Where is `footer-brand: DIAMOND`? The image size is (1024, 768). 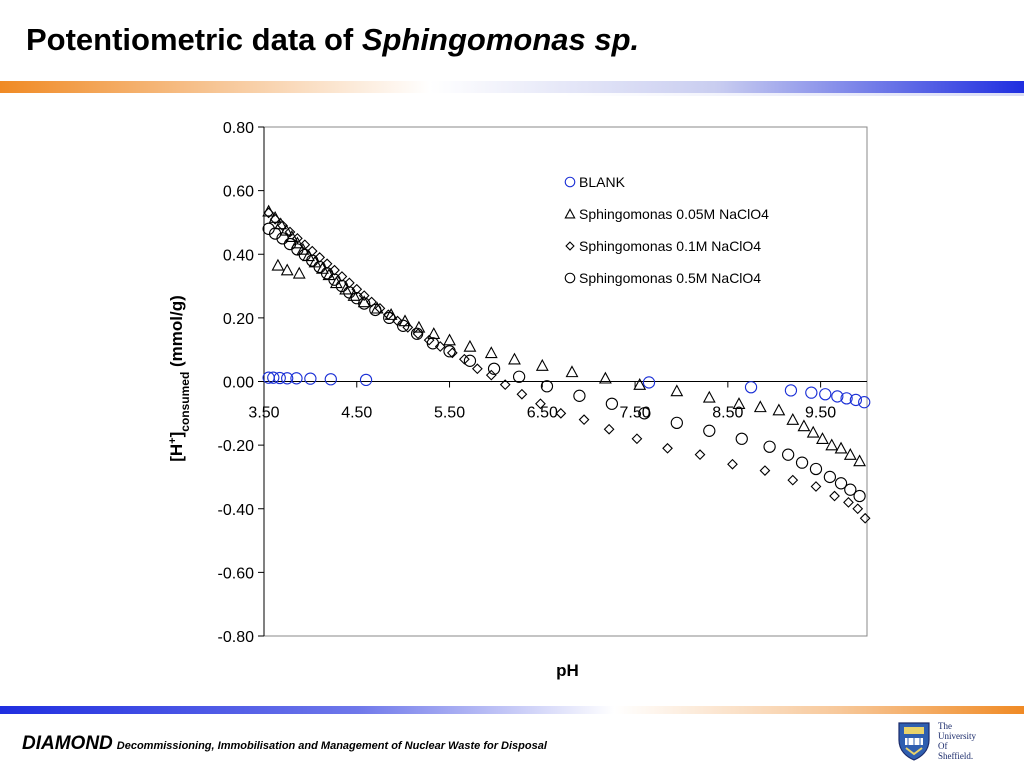 footer-brand: DIAMOND is located at coordinates (67, 743).